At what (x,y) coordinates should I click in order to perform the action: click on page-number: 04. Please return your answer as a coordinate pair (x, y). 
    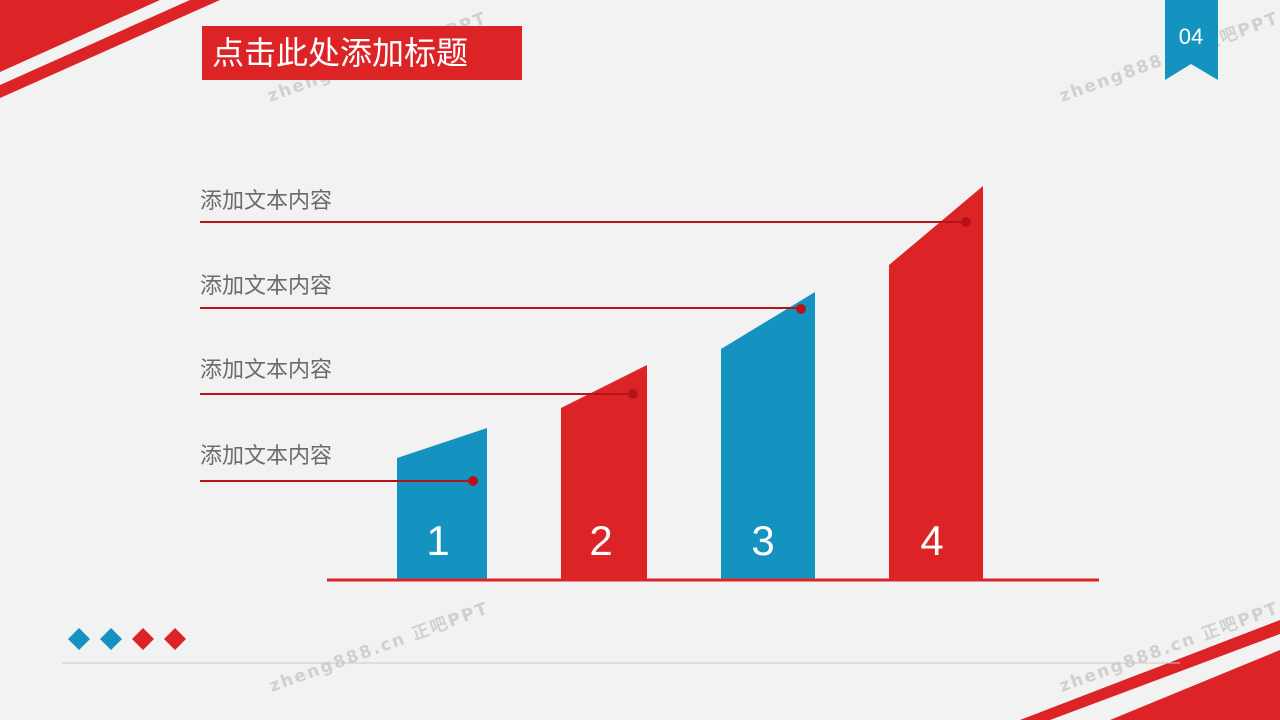
    Looking at the image, I should click on (1191, 36).